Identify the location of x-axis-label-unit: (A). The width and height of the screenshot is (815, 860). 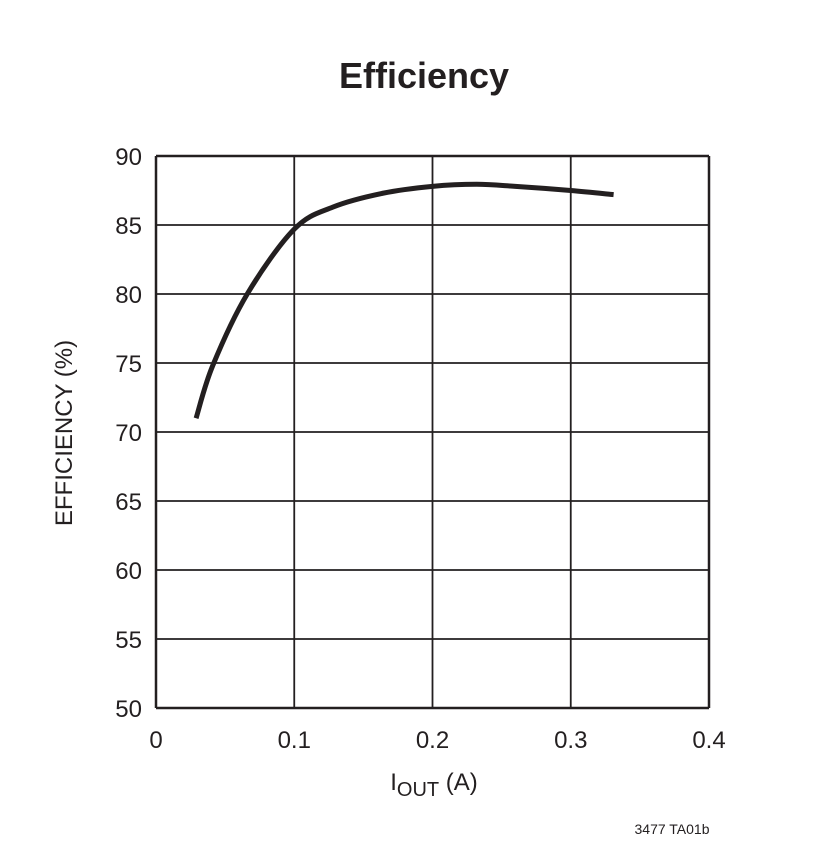
(458, 782).